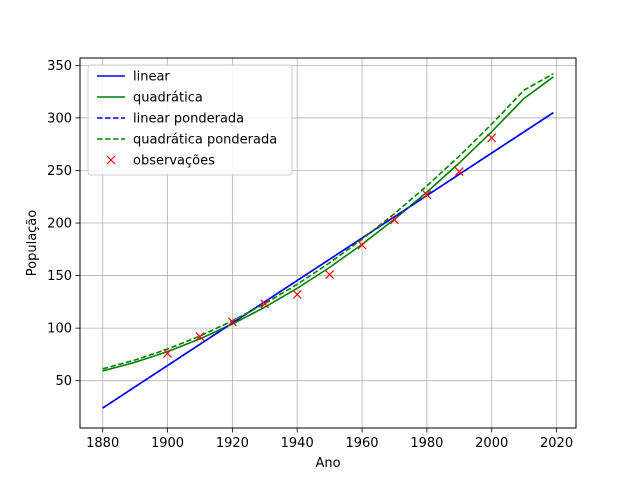 This screenshot has width=640, height=485. I want to click on legend-box, so click(190, 120).